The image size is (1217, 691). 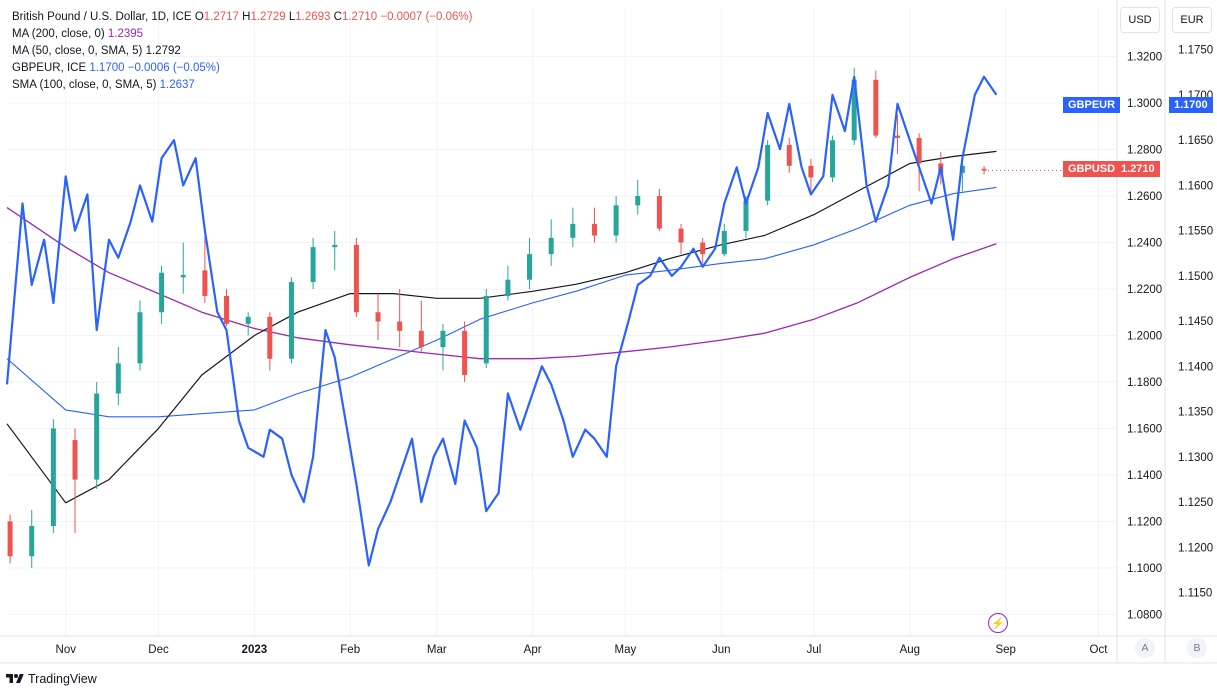 What do you see at coordinates (1099, 650) in the screenshot?
I see `x-tick-label: Oct` at bounding box center [1099, 650].